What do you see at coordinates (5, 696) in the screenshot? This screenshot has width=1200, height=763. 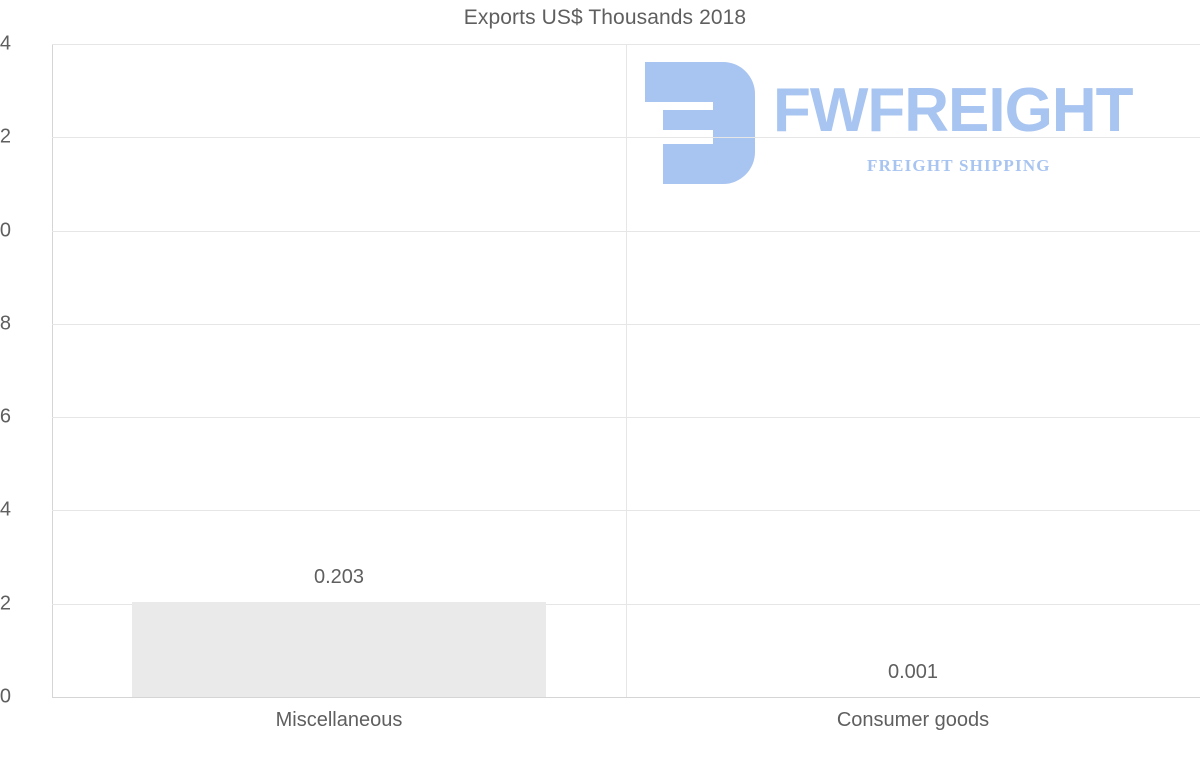 I see `y-tick-label: 0` at bounding box center [5, 696].